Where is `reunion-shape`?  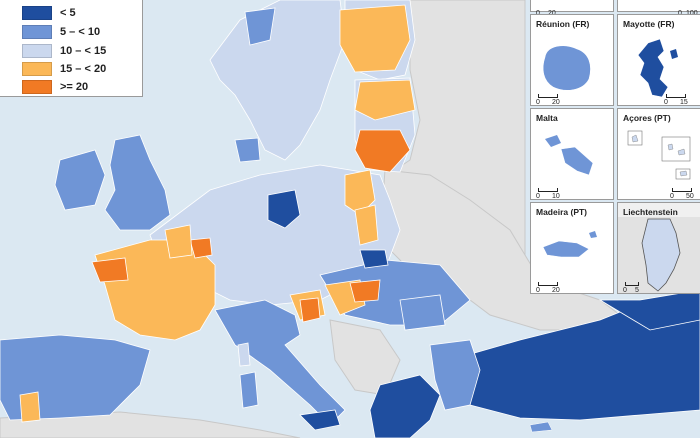
reunion-shape is located at coordinates (572, 60).